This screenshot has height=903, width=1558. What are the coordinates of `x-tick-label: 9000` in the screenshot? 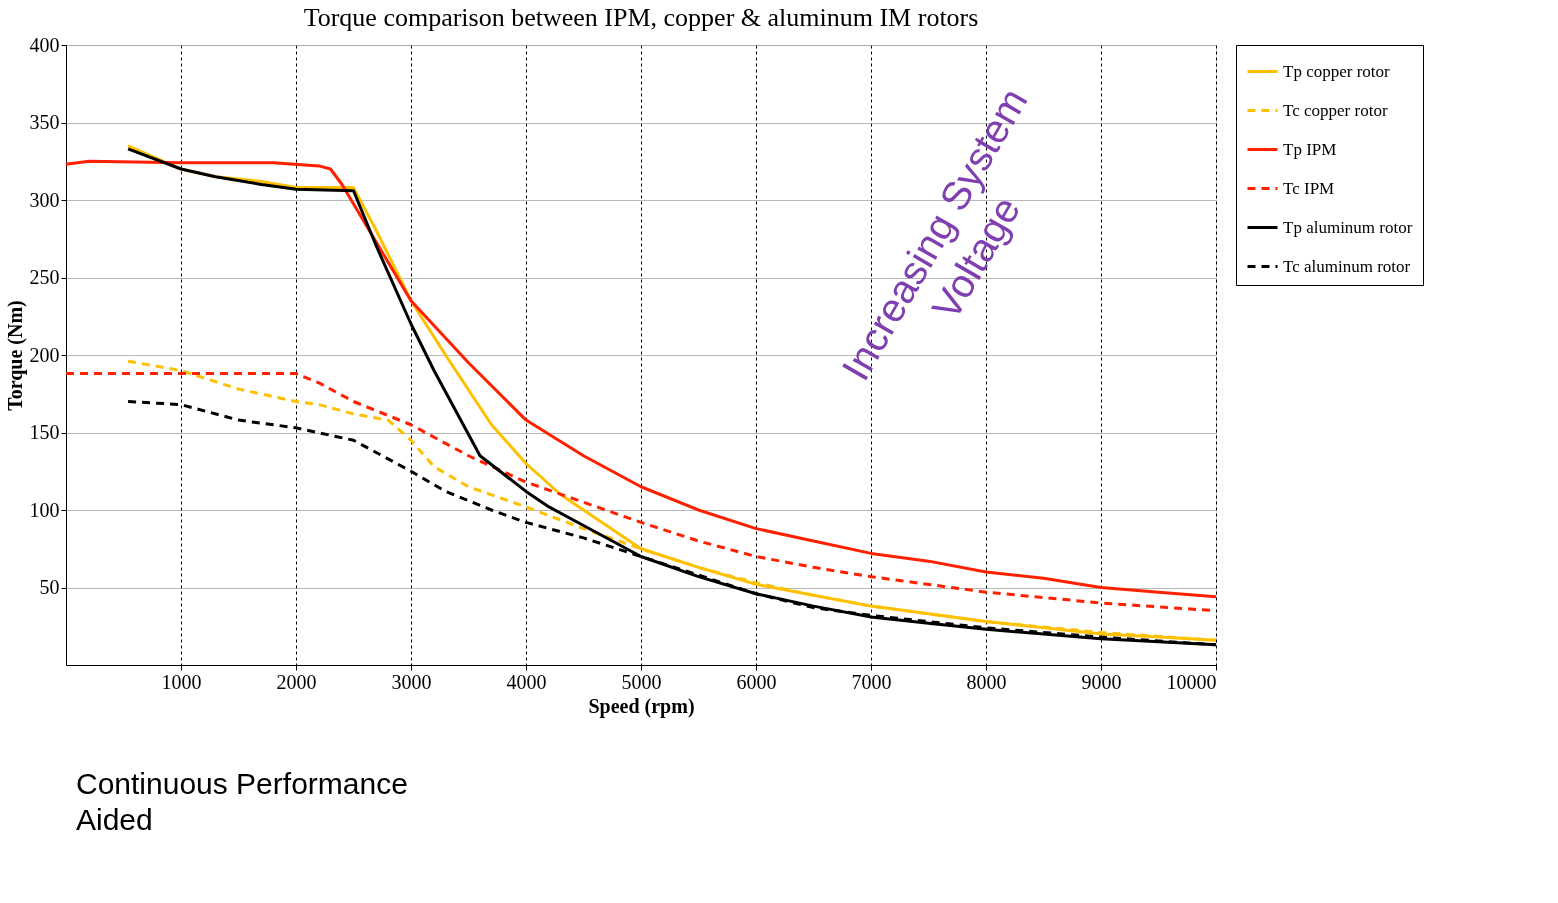 It's located at (1101, 681).